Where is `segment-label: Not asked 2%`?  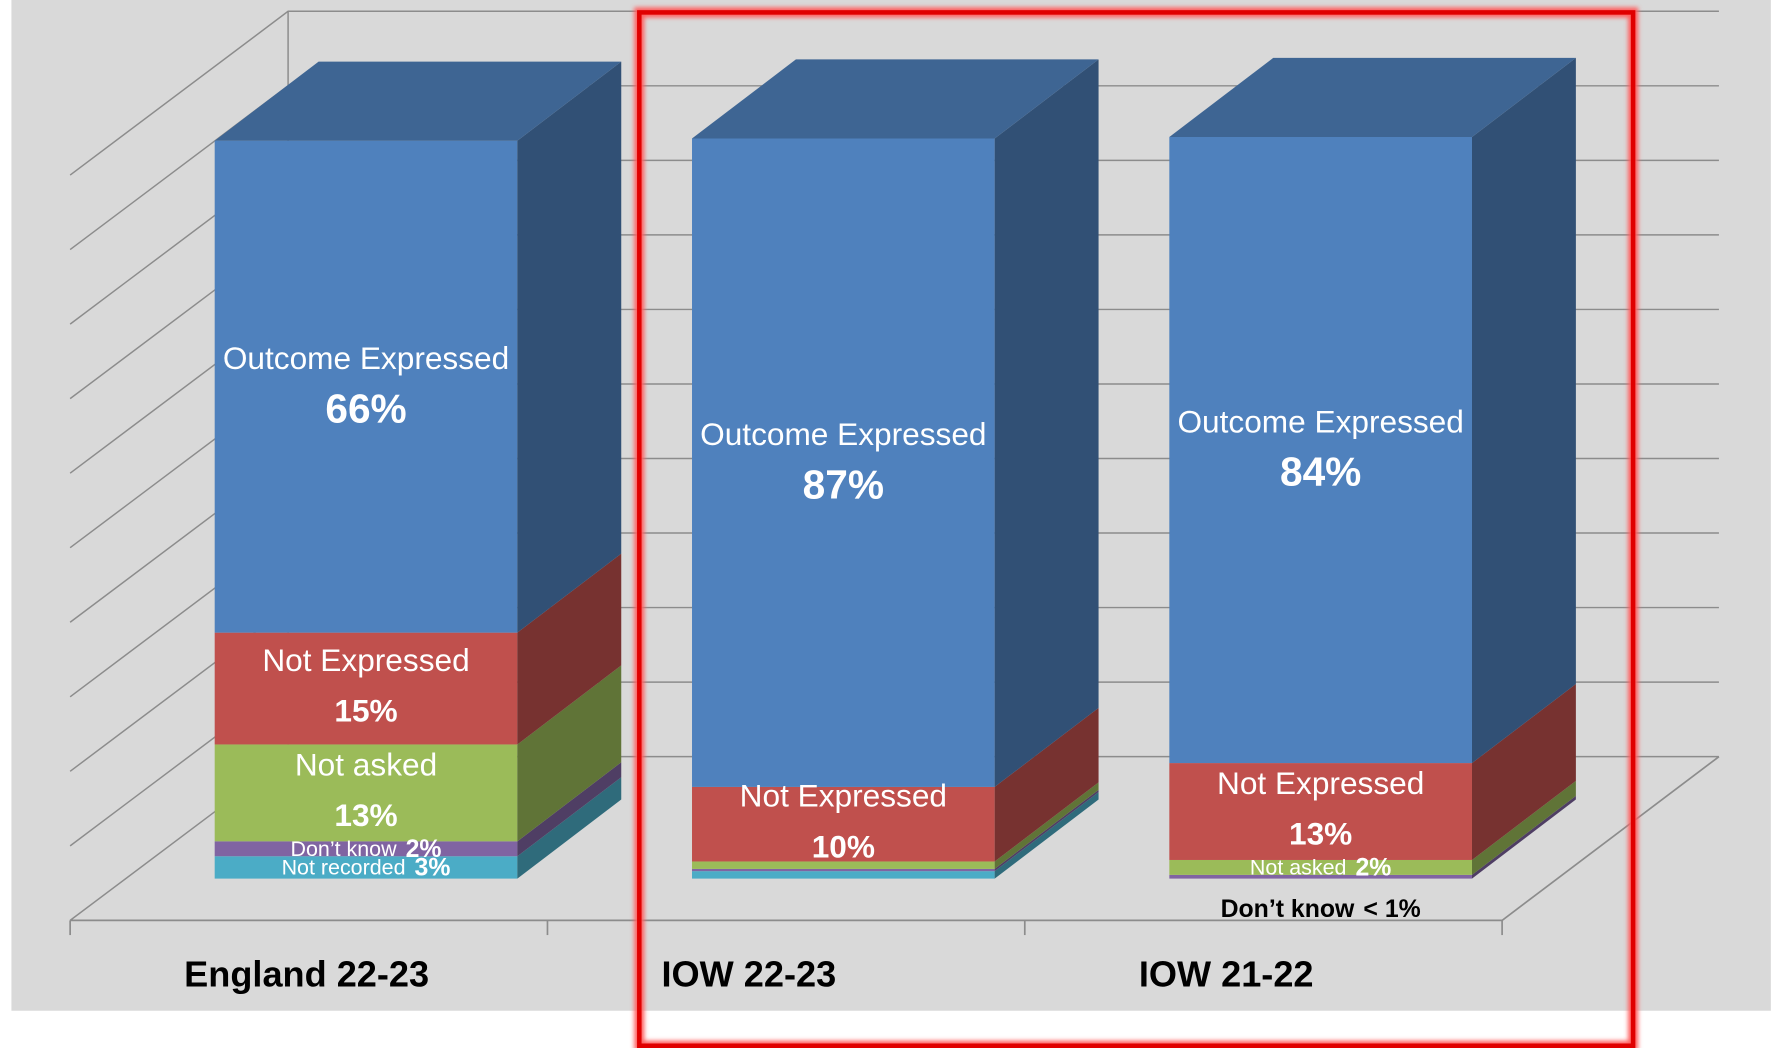 segment-label: Not asked 2% is located at coordinates (1320, 867).